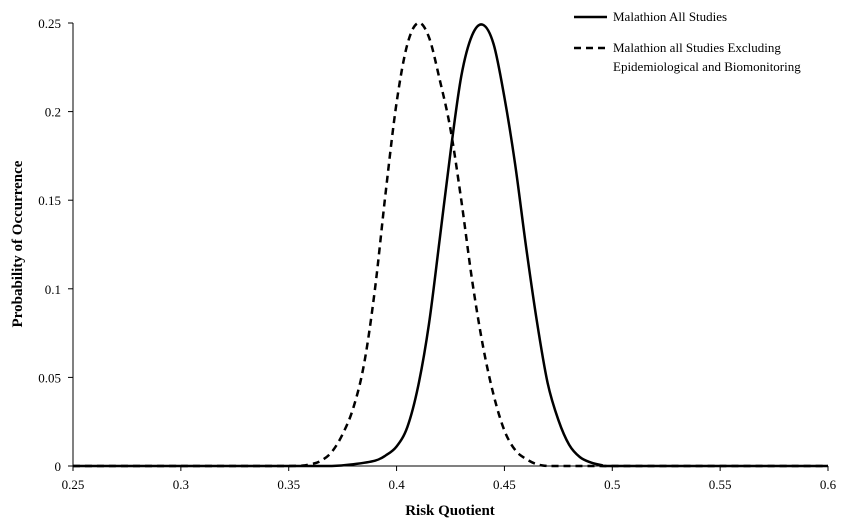 This screenshot has height=528, width=854. What do you see at coordinates (288, 484) in the screenshot?
I see `x-tick-label: 0.35` at bounding box center [288, 484].